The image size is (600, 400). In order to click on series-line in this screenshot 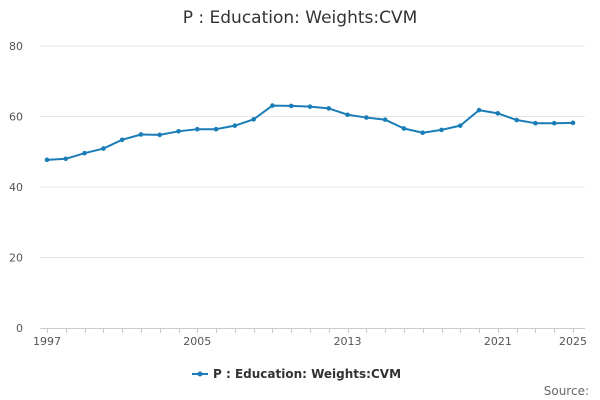, I will do `click(310, 132)`.